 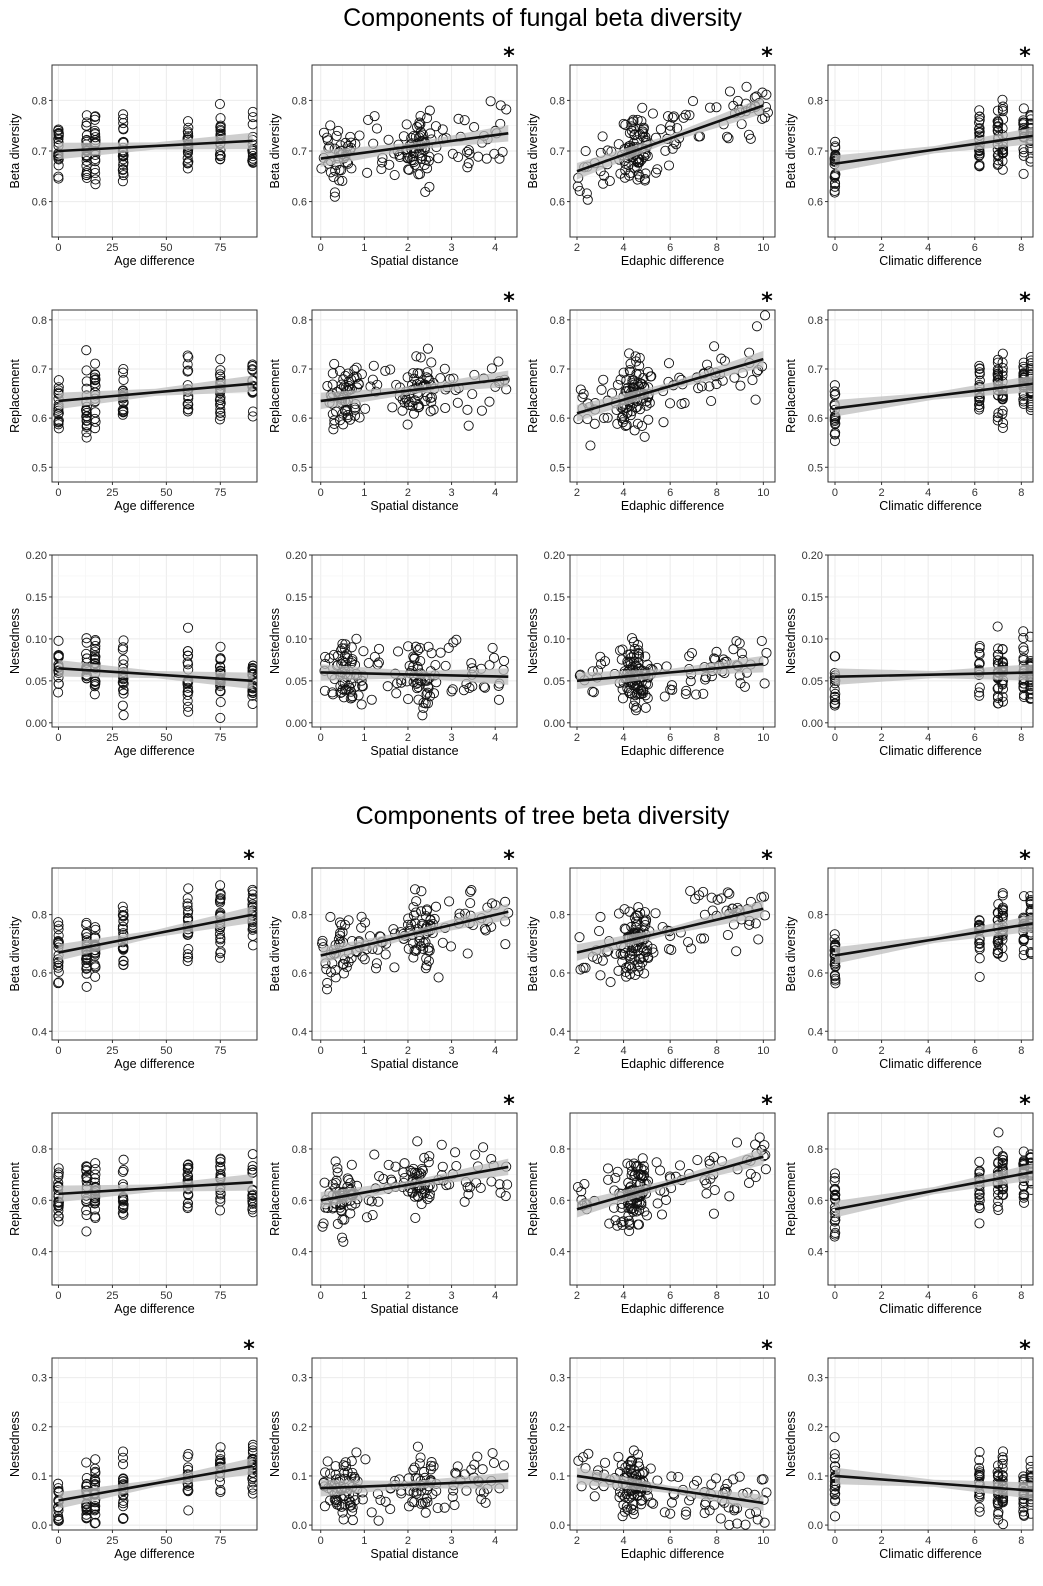 I want to click on x-tick-label: 1, so click(x=364, y=248).